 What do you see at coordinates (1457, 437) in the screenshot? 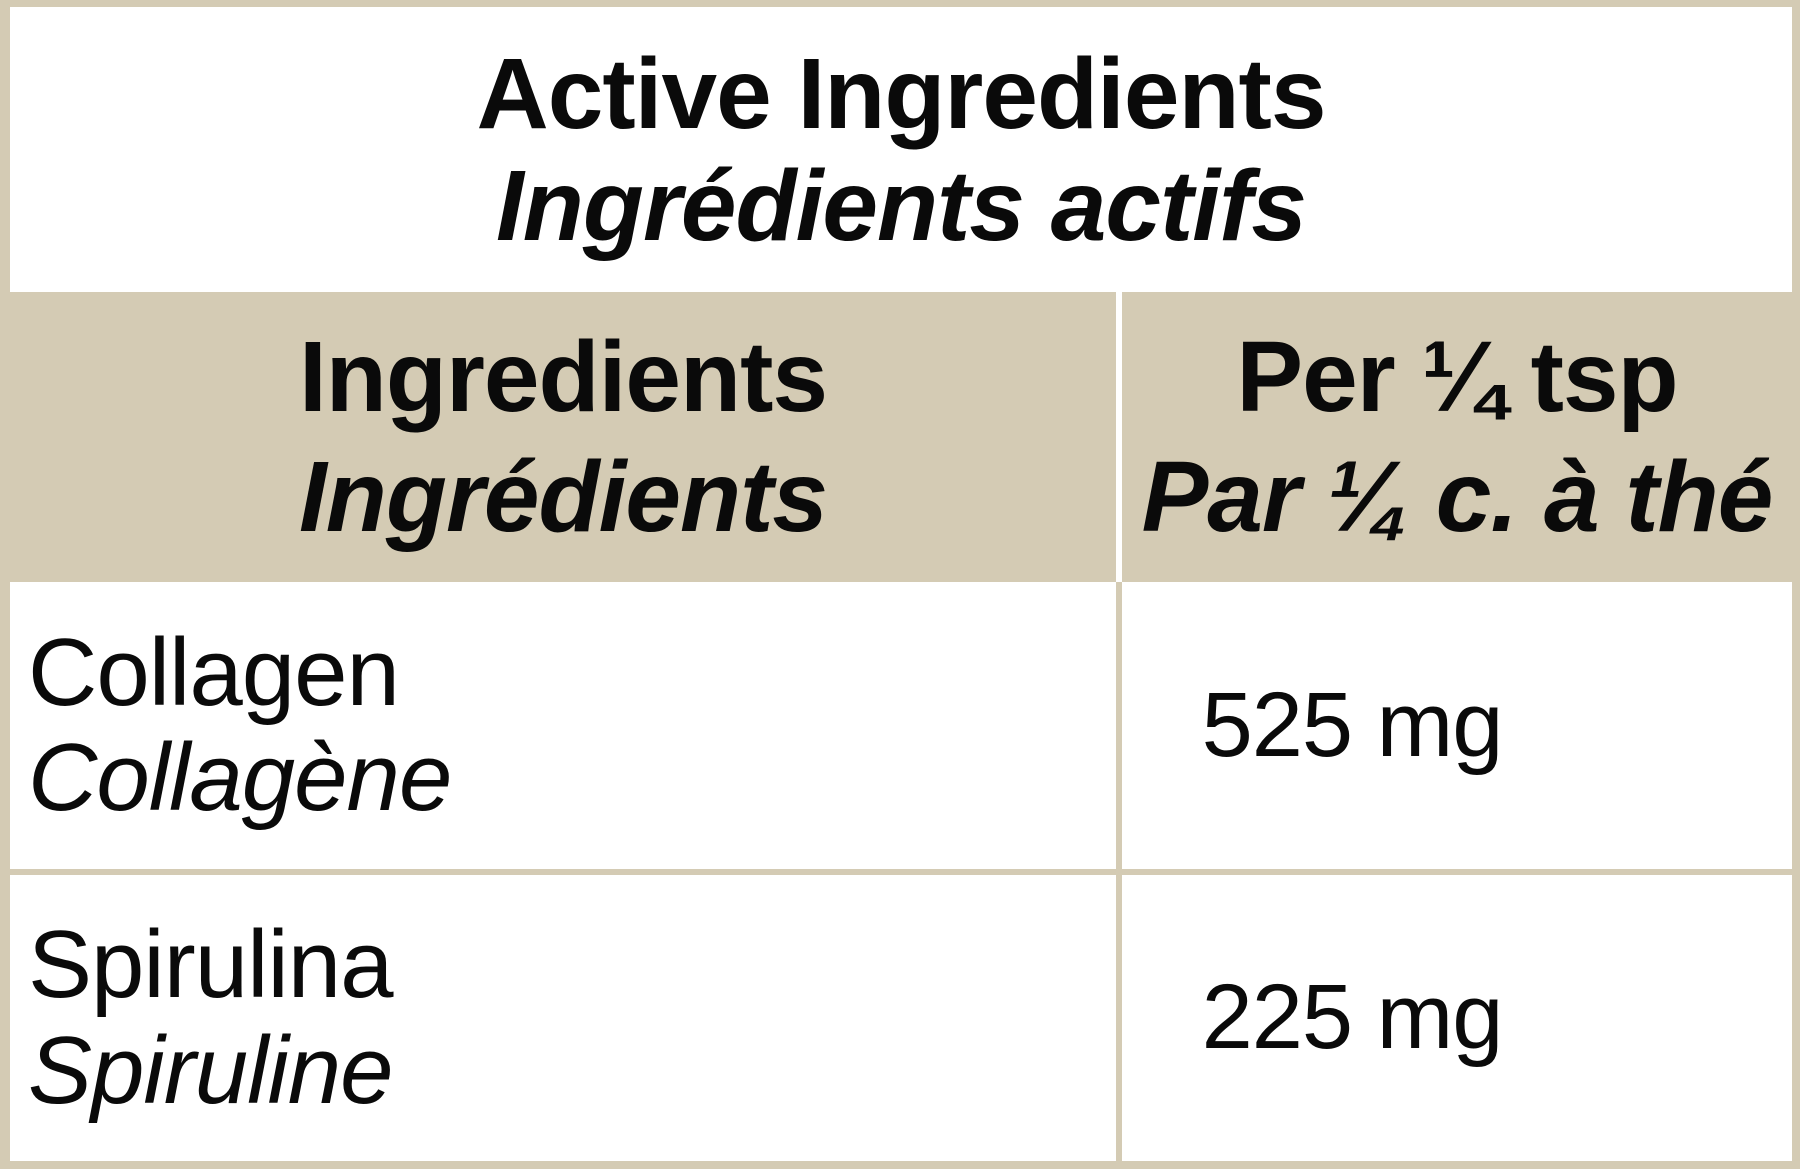
I see `column-header-amount: Per ¼ tsp Par ¼ c. à thé` at bounding box center [1457, 437].